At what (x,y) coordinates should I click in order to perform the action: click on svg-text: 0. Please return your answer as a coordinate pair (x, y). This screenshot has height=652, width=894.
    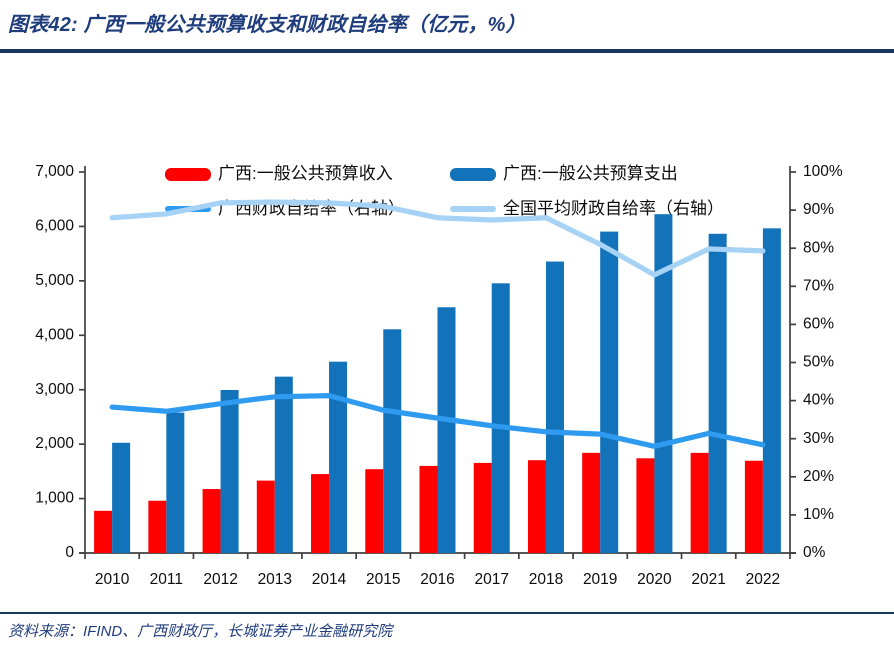
    Looking at the image, I should click on (69, 552).